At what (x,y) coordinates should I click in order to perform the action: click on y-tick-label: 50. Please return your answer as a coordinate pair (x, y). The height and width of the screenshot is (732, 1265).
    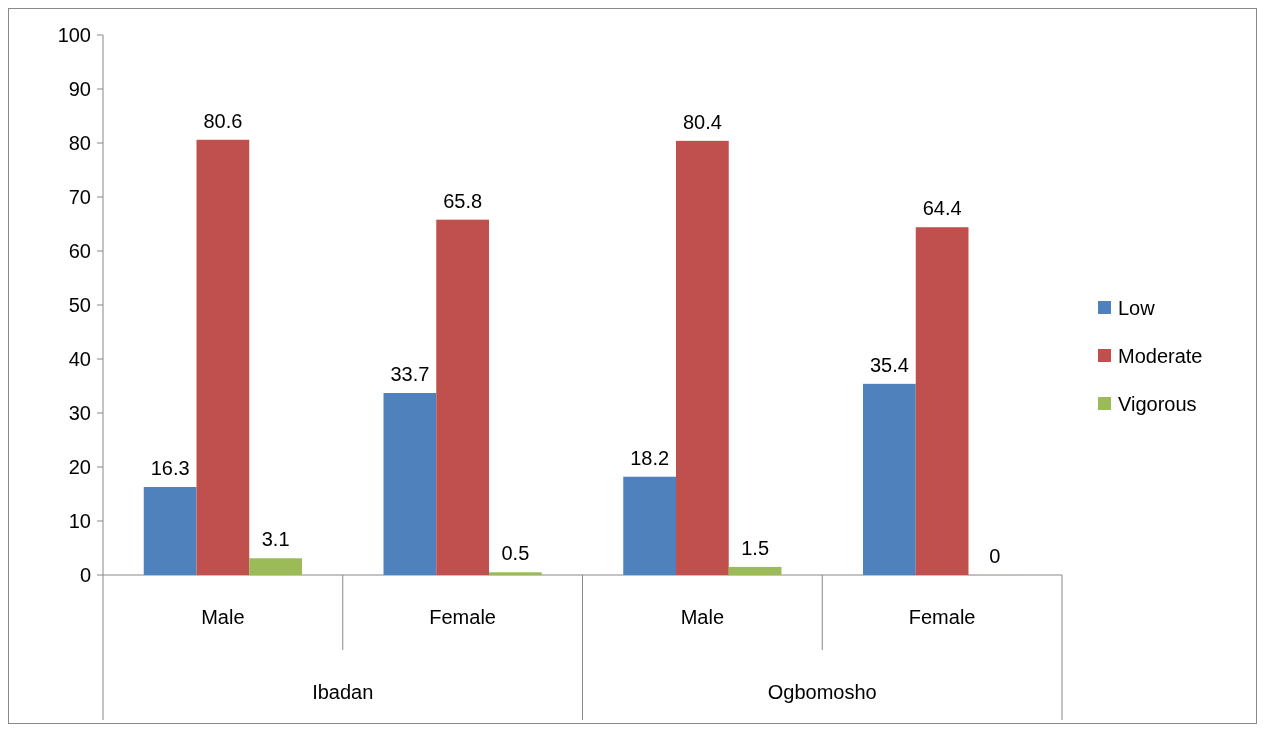
    Looking at the image, I should click on (79, 305).